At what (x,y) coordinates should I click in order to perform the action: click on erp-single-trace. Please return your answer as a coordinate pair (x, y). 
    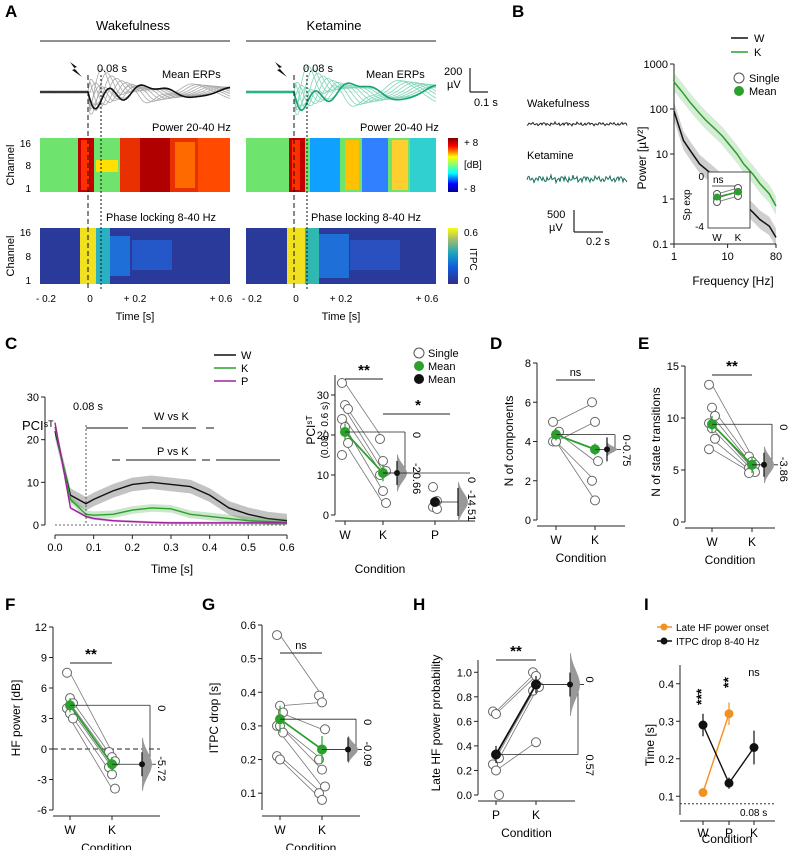
    Looking at the image, I should click on (135, 90).